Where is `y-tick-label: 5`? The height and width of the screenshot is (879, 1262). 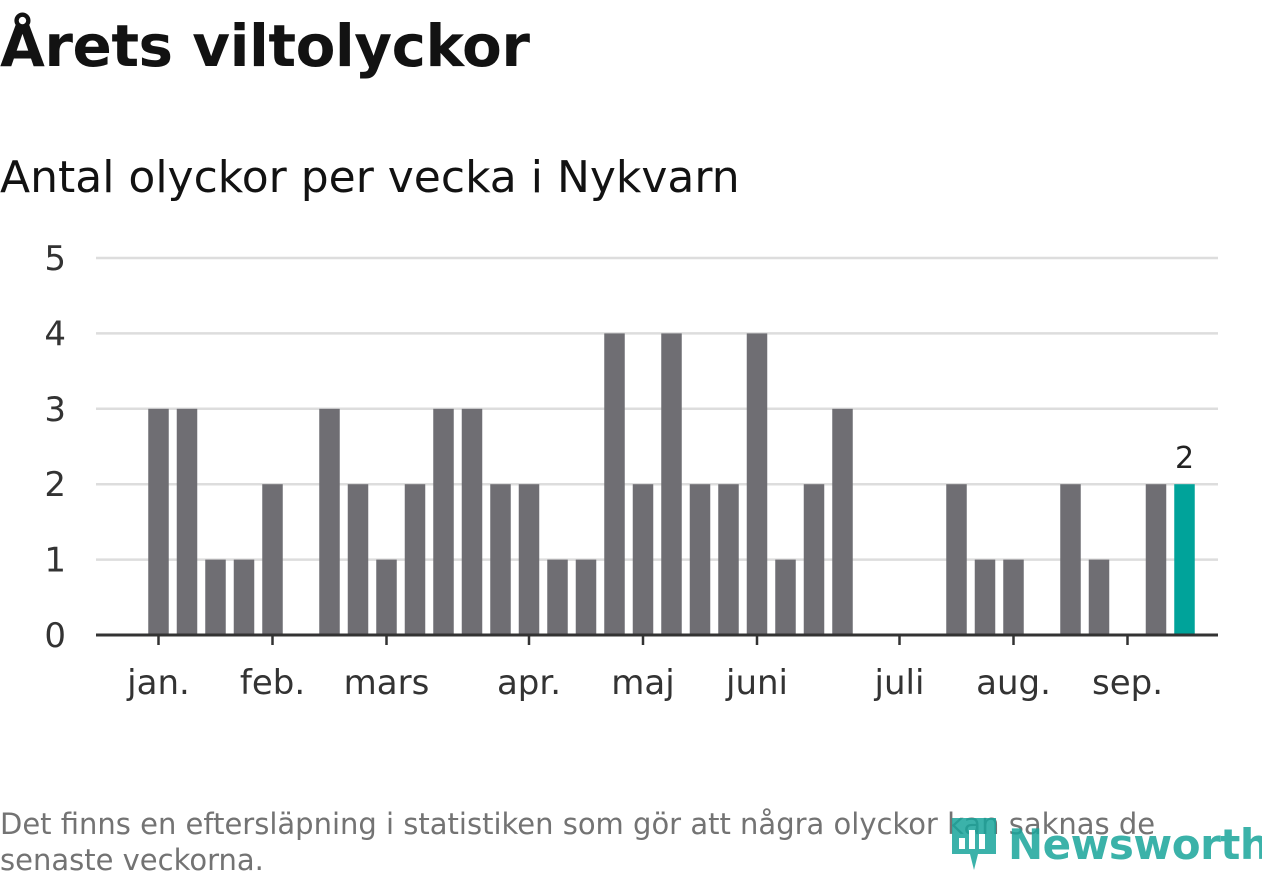 y-tick-label: 5 is located at coordinates (55, 259).